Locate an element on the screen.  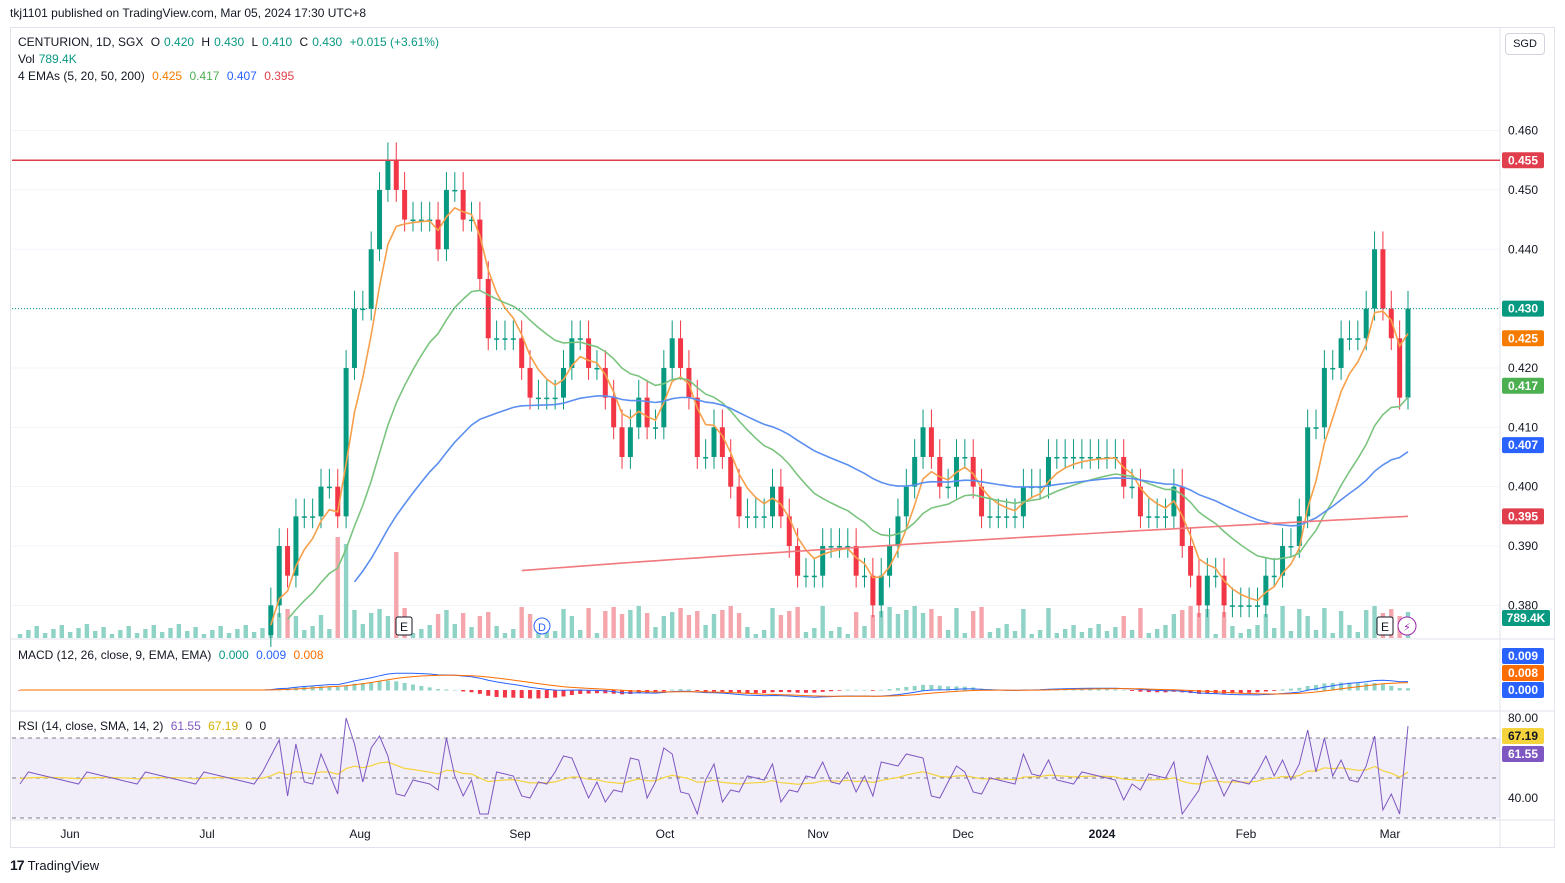
price-tick-label: 0.440 is located at coordinates (1523, 249).